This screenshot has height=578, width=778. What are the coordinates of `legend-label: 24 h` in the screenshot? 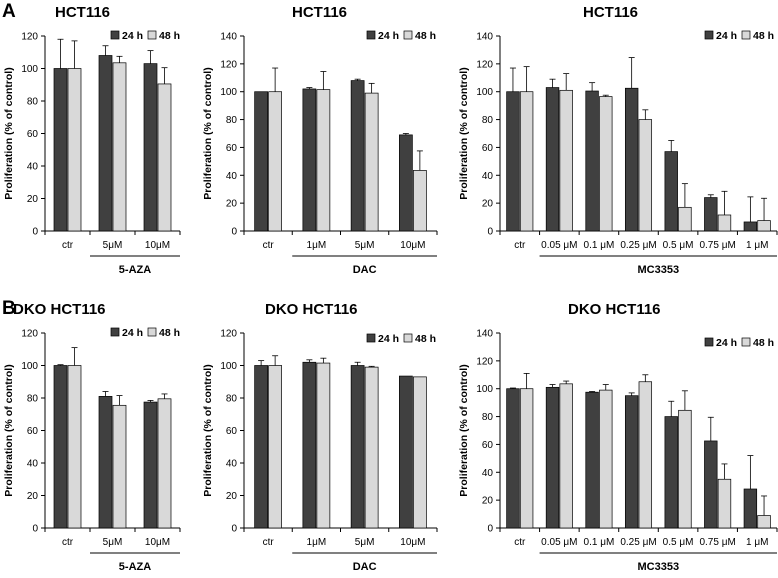 It's located at (726, 343).